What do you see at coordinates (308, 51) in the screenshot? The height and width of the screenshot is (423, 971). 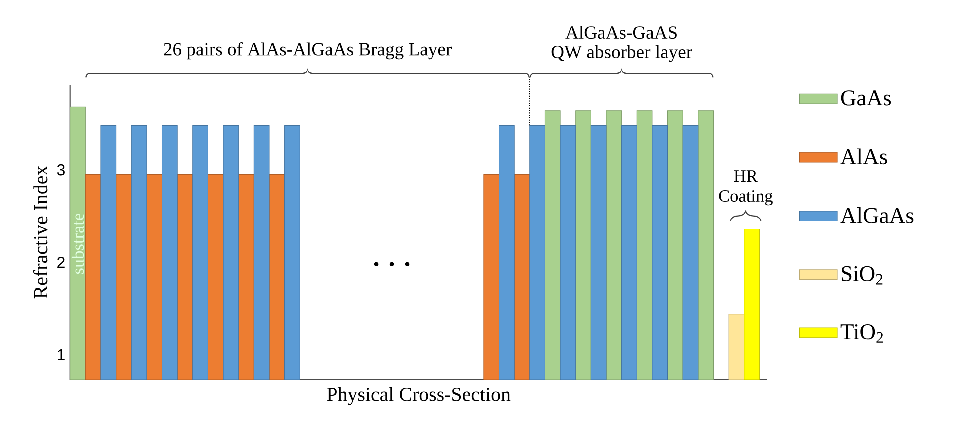 I see `text: 26 pairs of AlAs-AlGaAs Bragg Layer` at bounding box center [308, 51].